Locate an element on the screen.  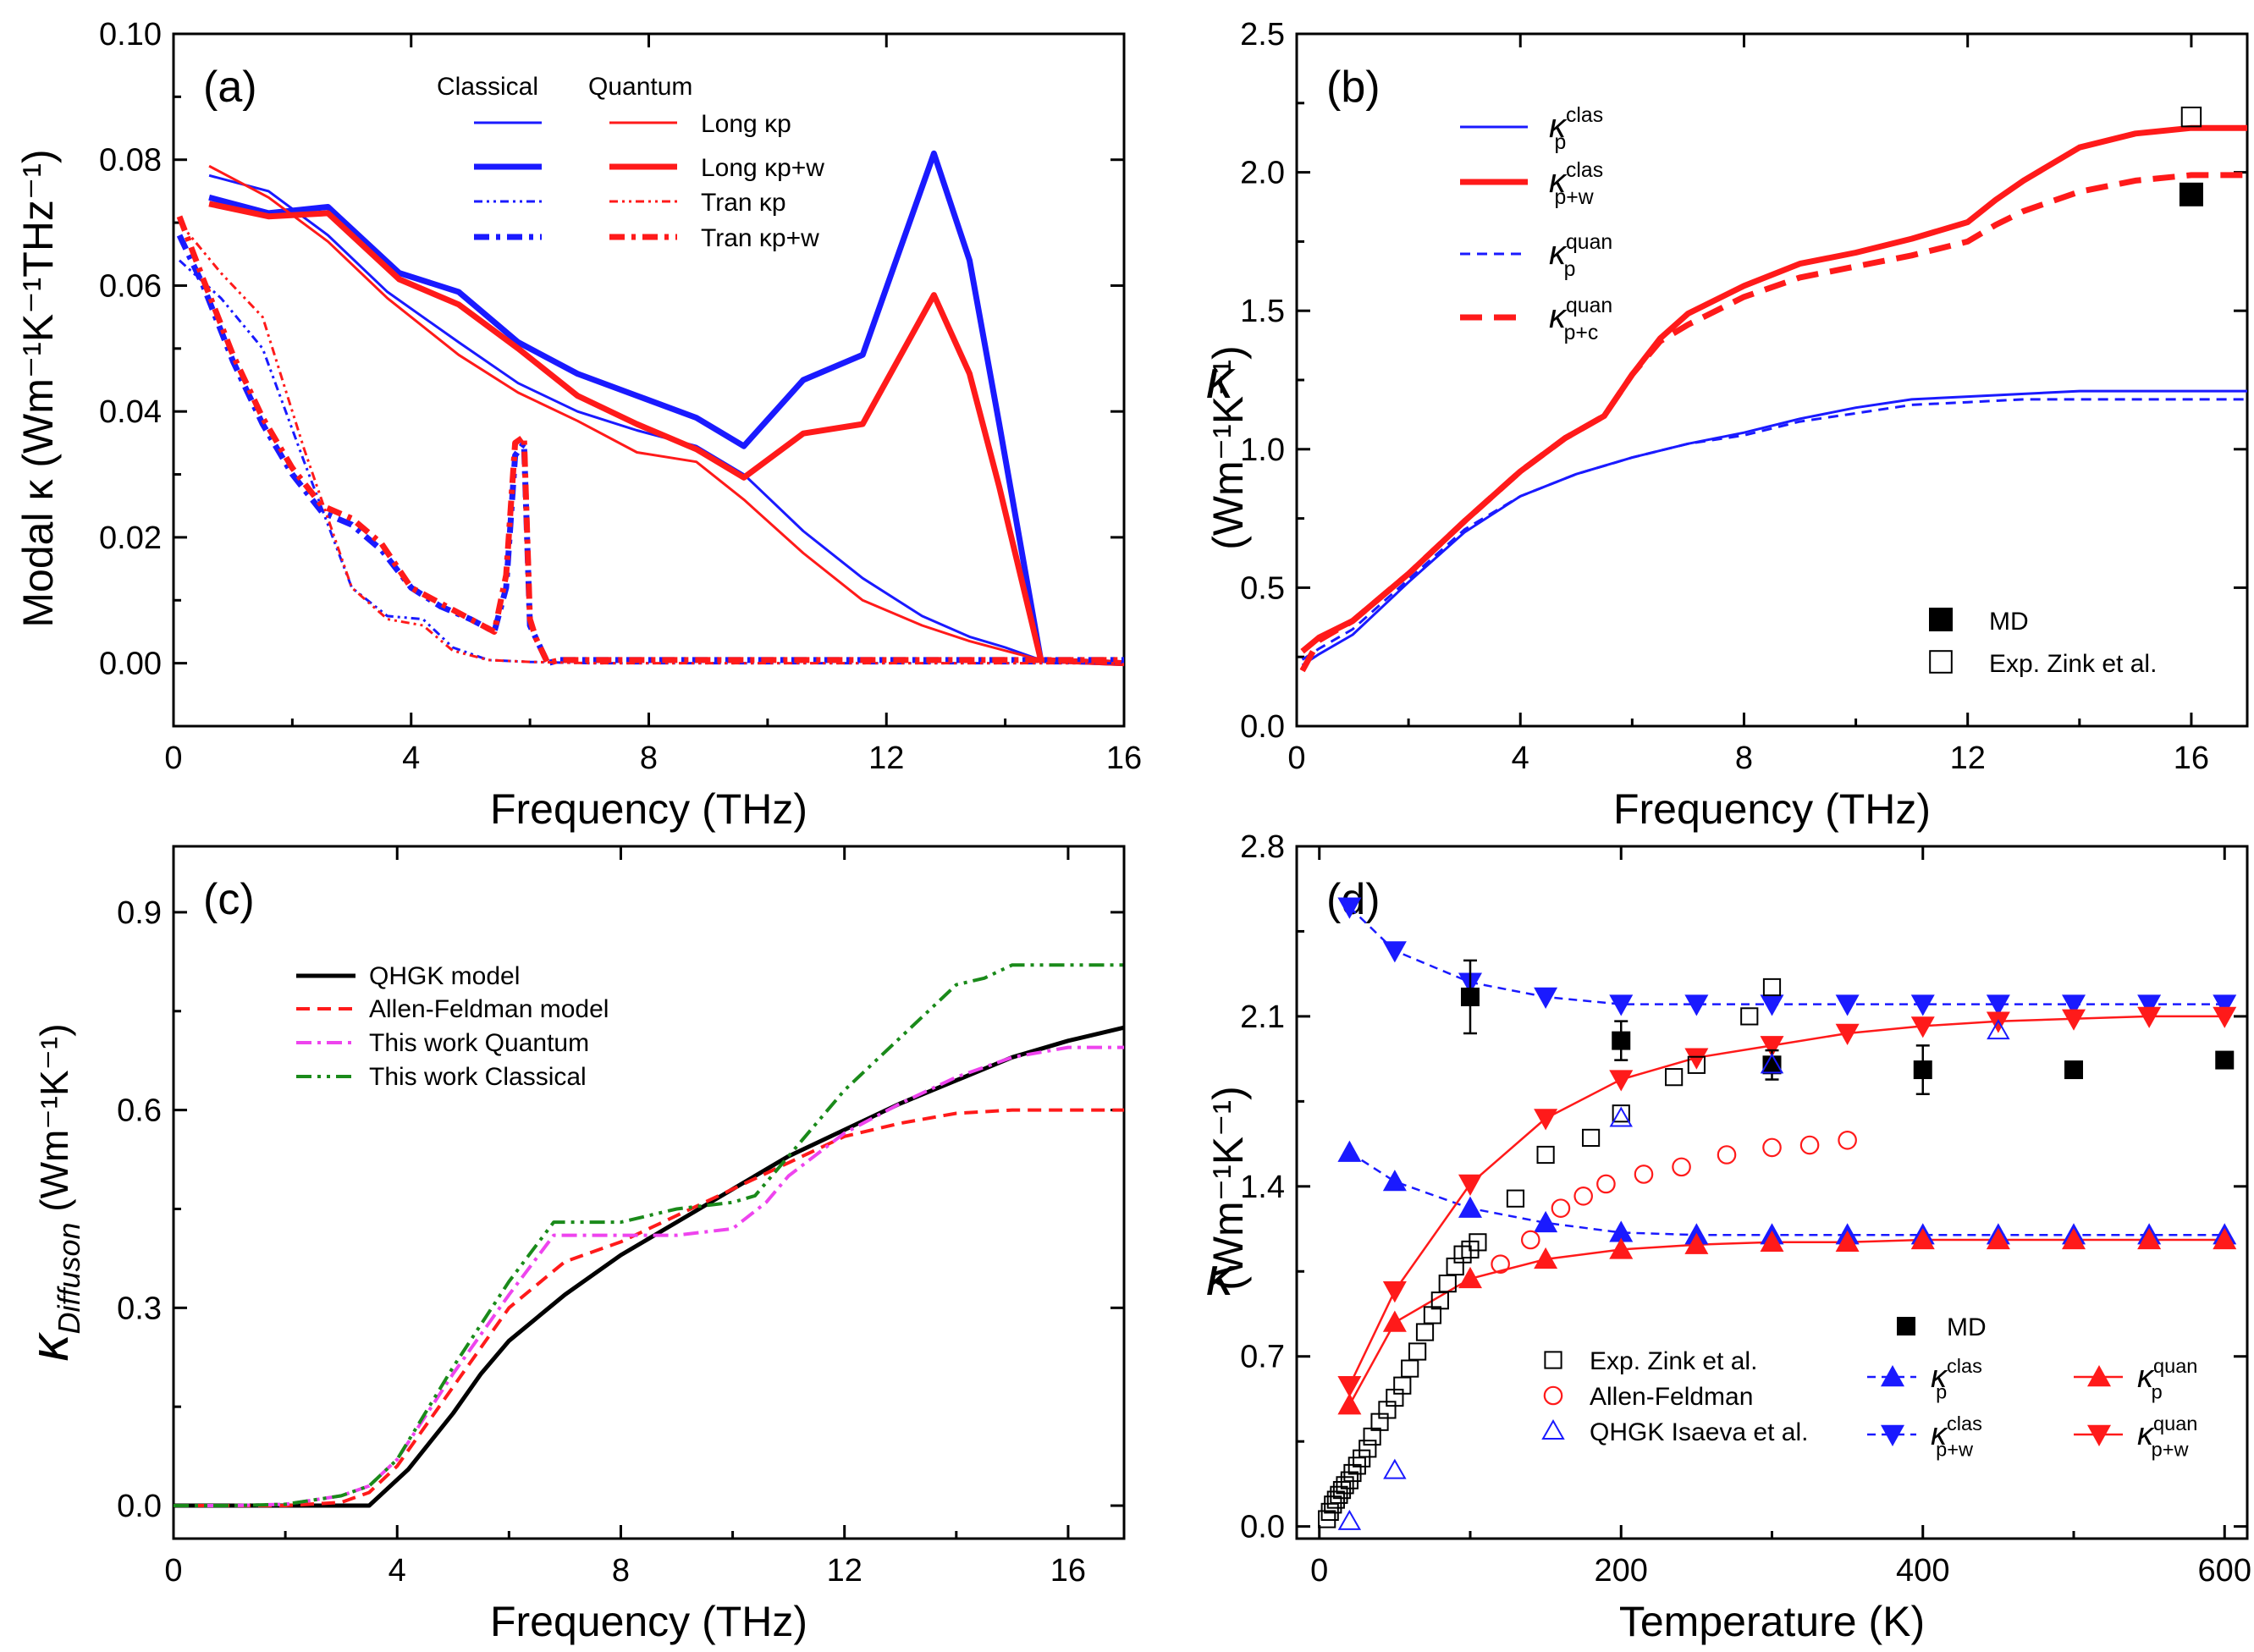
y-axis-label-kappa: κ is located at coordinates (1221, 379).